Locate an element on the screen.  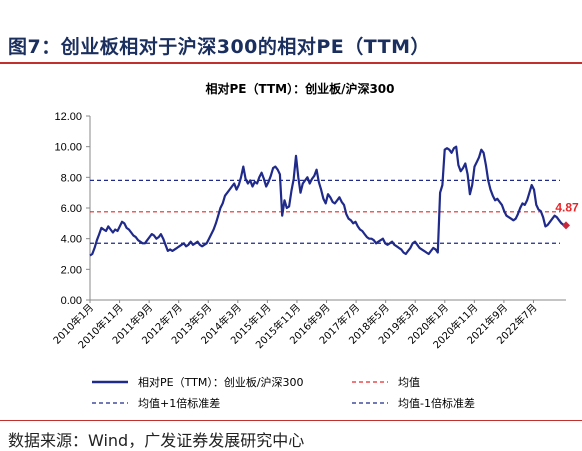
figure-title: 图7：创业板相对于沪深300的相对PE（TTM） is located at coordinates (219, 47).